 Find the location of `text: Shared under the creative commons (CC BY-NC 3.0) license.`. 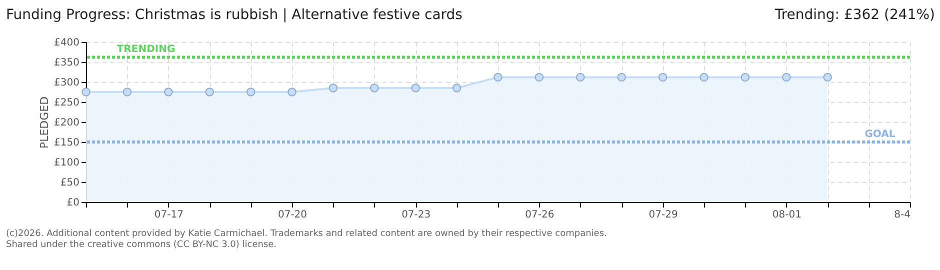

text: Shared under the creative commons (CC BY-NC 3.0) license. is located at coordinates (141, 245).